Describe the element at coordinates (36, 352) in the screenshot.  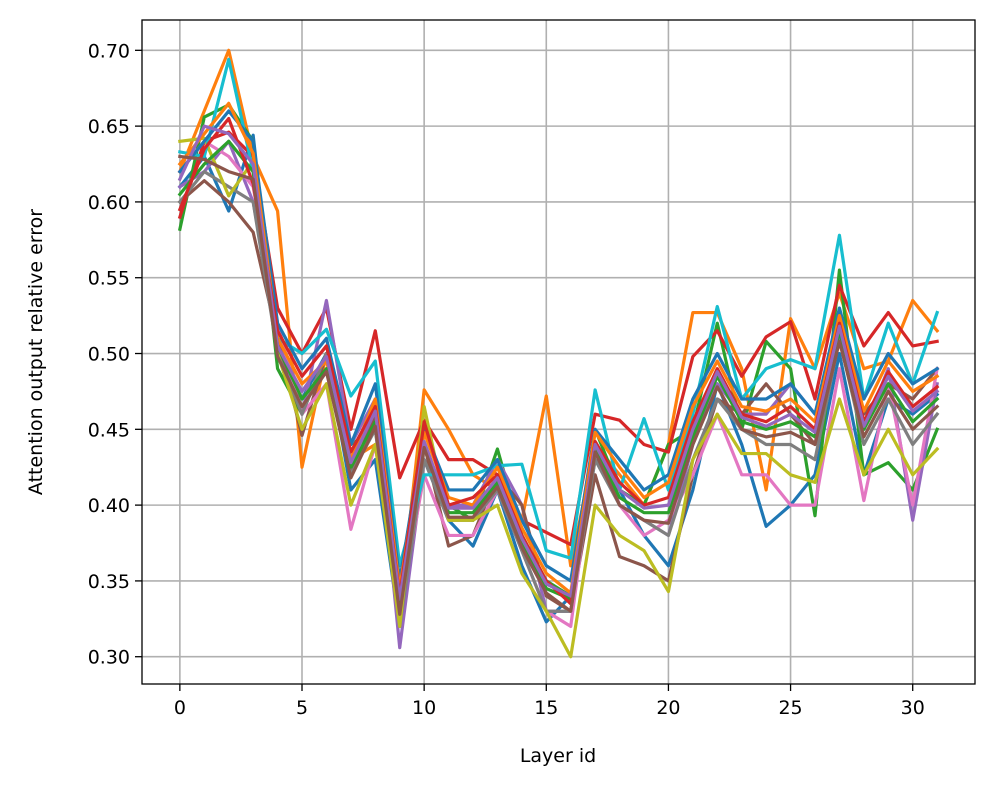
I see `y-axis-label: Attention output relative error` at that location.